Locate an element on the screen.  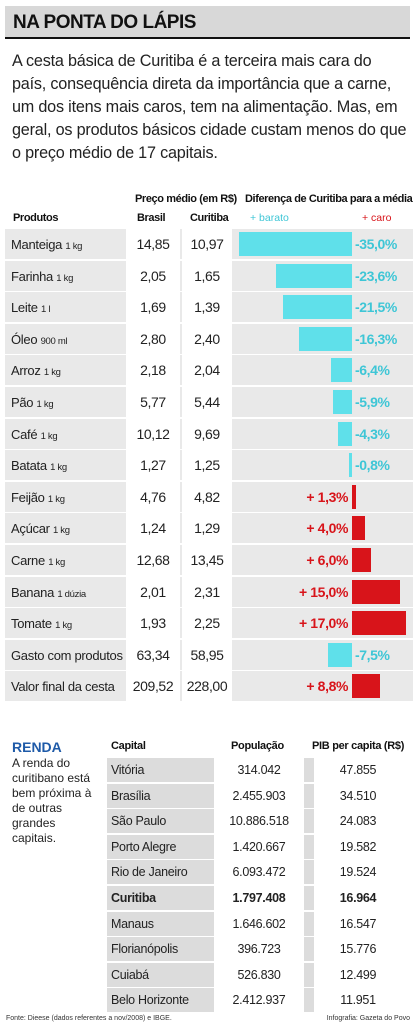
col-produtos: Produtos is located at coordinates (36, 218).